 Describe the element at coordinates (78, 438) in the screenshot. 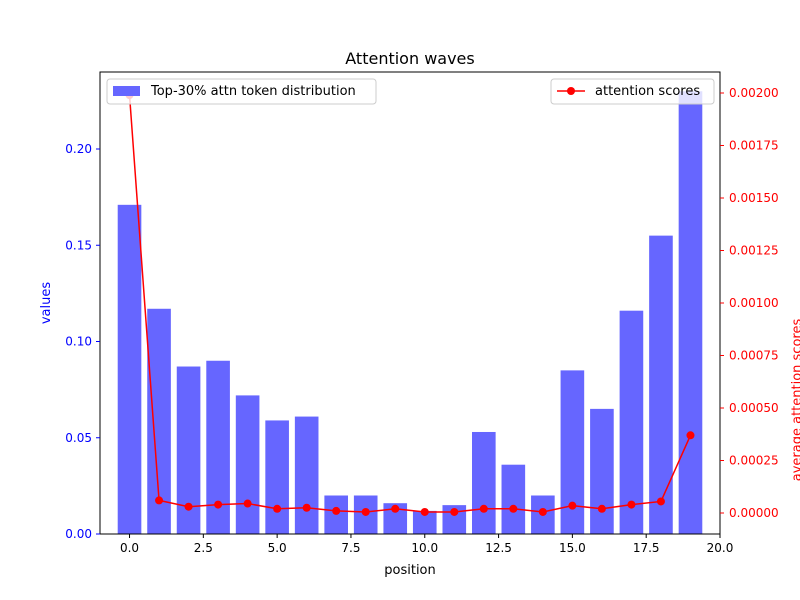

I see `y-left-tick-label: 0.05` at that location.